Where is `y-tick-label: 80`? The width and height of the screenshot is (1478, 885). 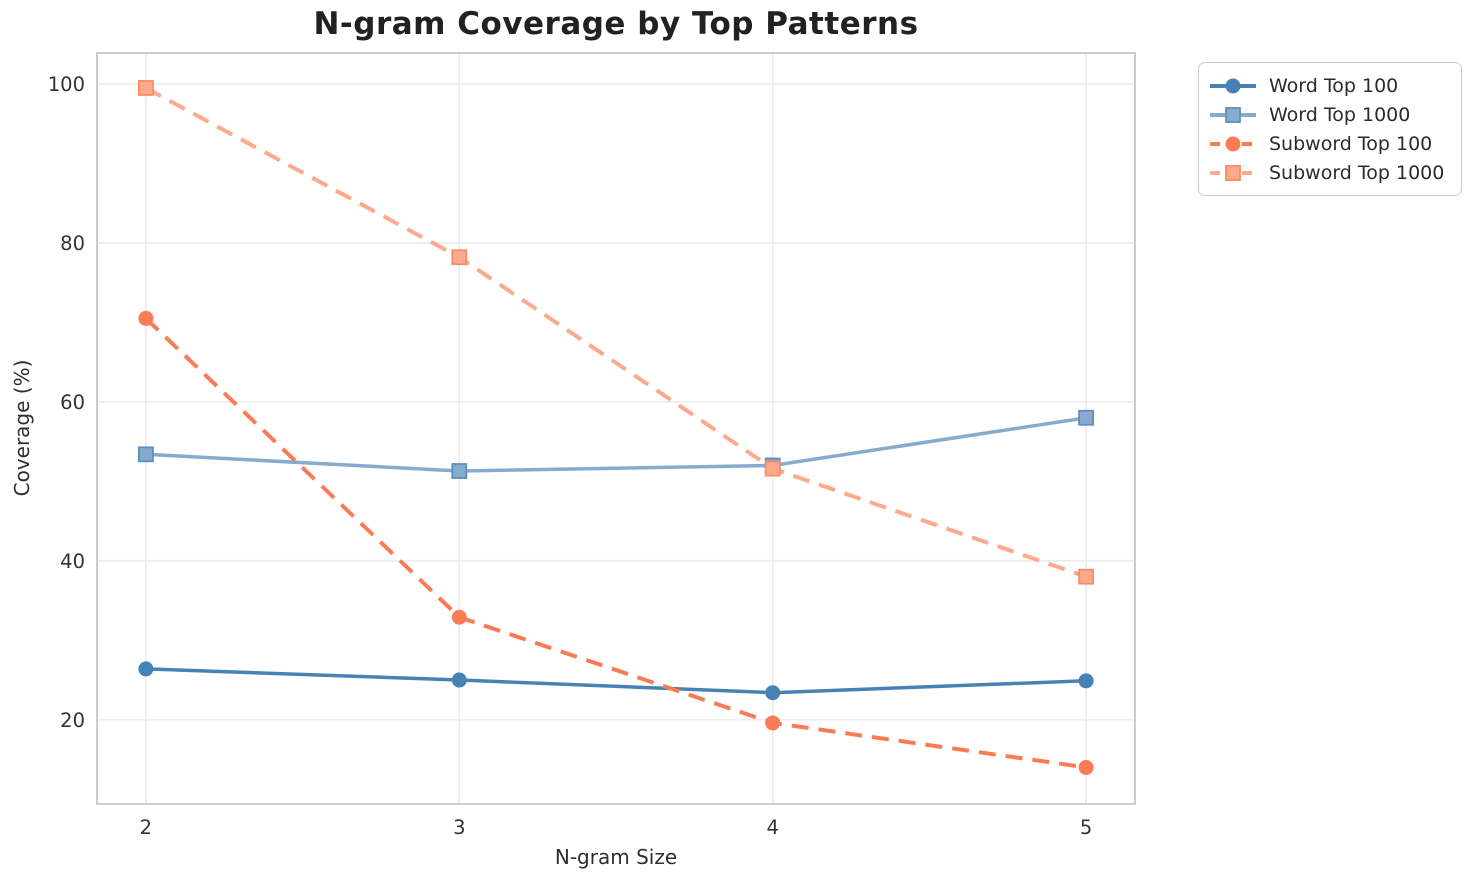
y-tick-label: 80 is located at coordinates (72, 243).